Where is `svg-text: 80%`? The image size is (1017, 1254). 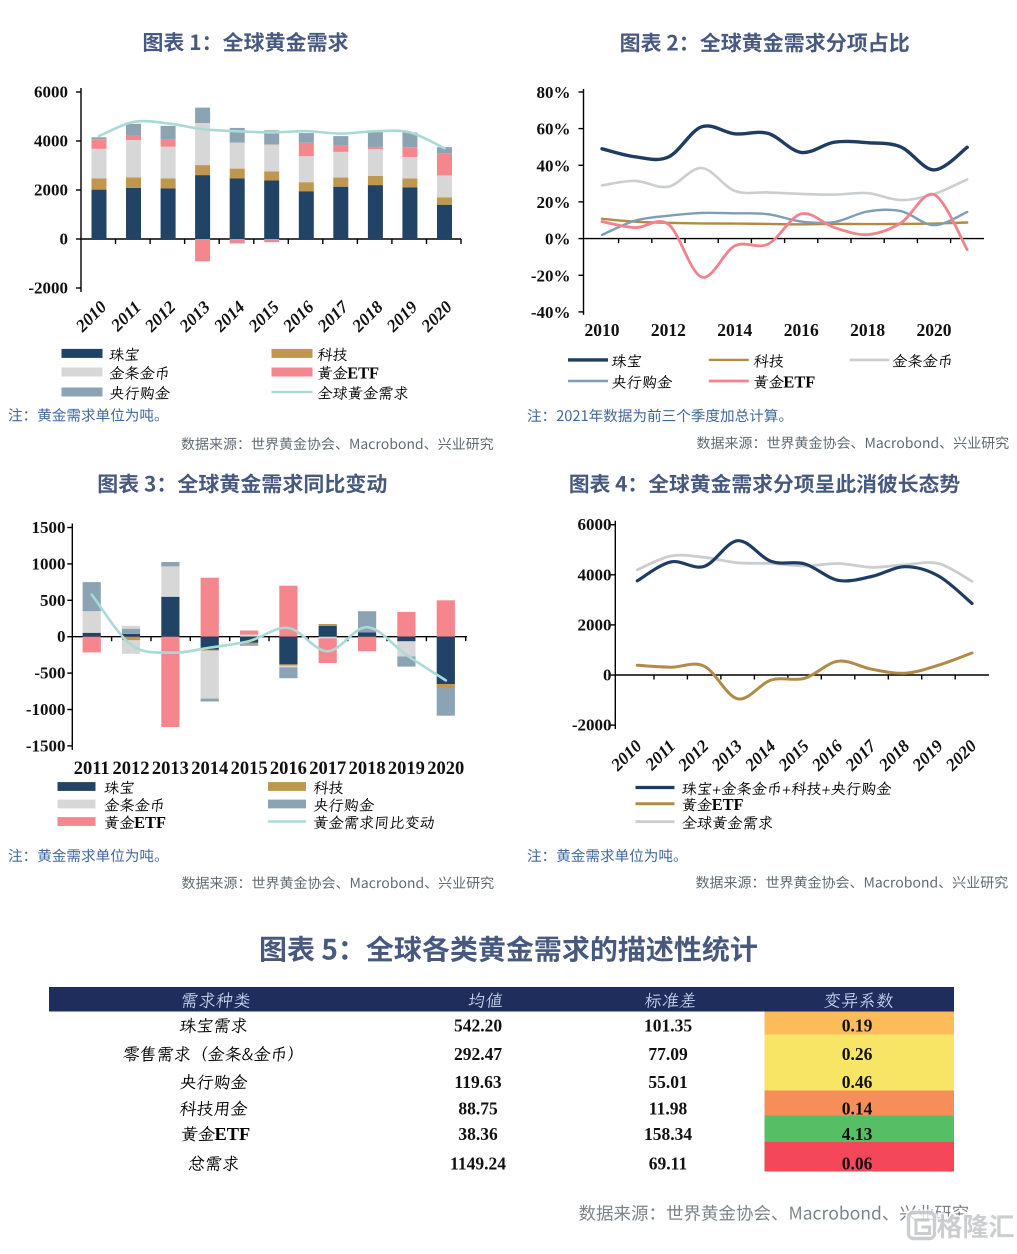
svg-text: 80% is located at coordinates (554, 92).